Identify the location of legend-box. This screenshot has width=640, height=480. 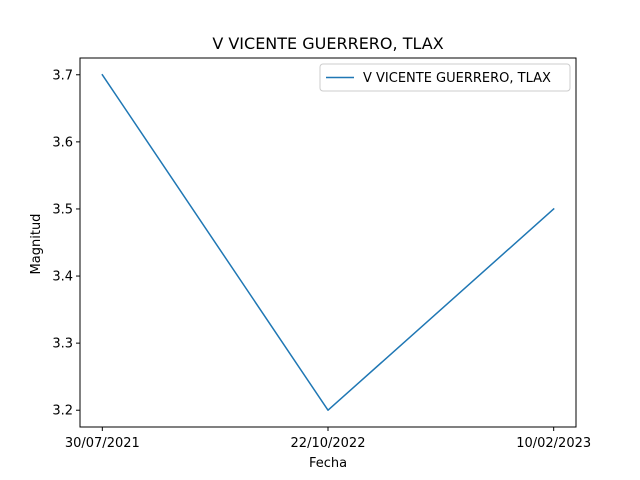
(445, 77).